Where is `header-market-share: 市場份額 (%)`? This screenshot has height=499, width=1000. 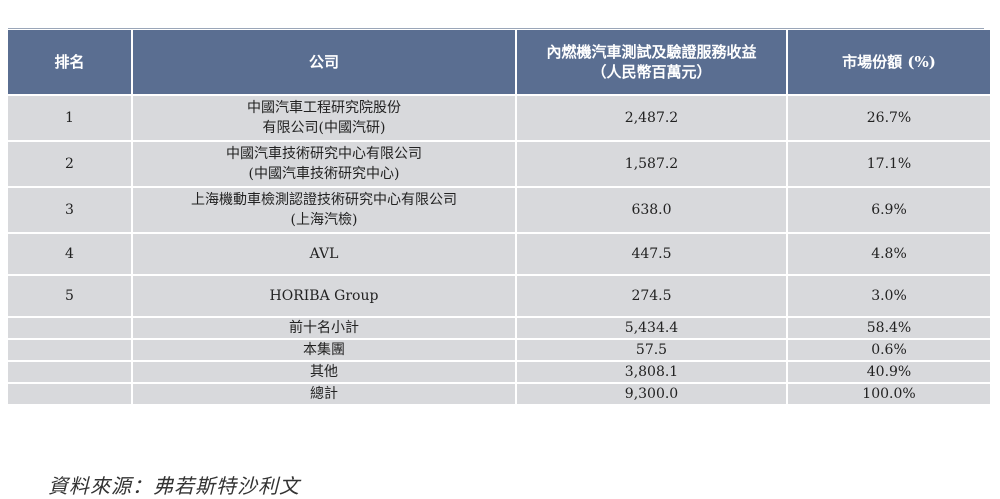
header-market-share: 市場份額 (%) is located at coordinates (889, 62).